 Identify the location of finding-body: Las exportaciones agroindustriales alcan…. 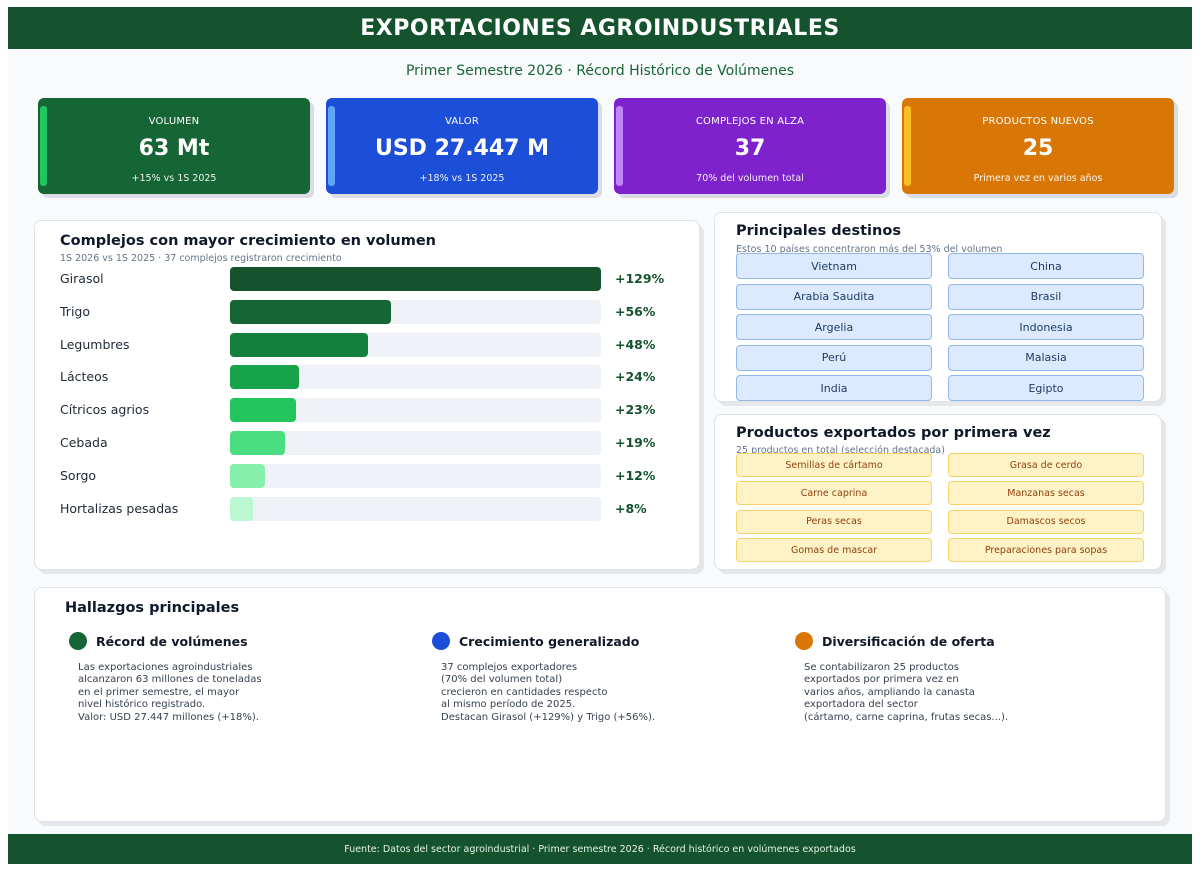
(170, 692).